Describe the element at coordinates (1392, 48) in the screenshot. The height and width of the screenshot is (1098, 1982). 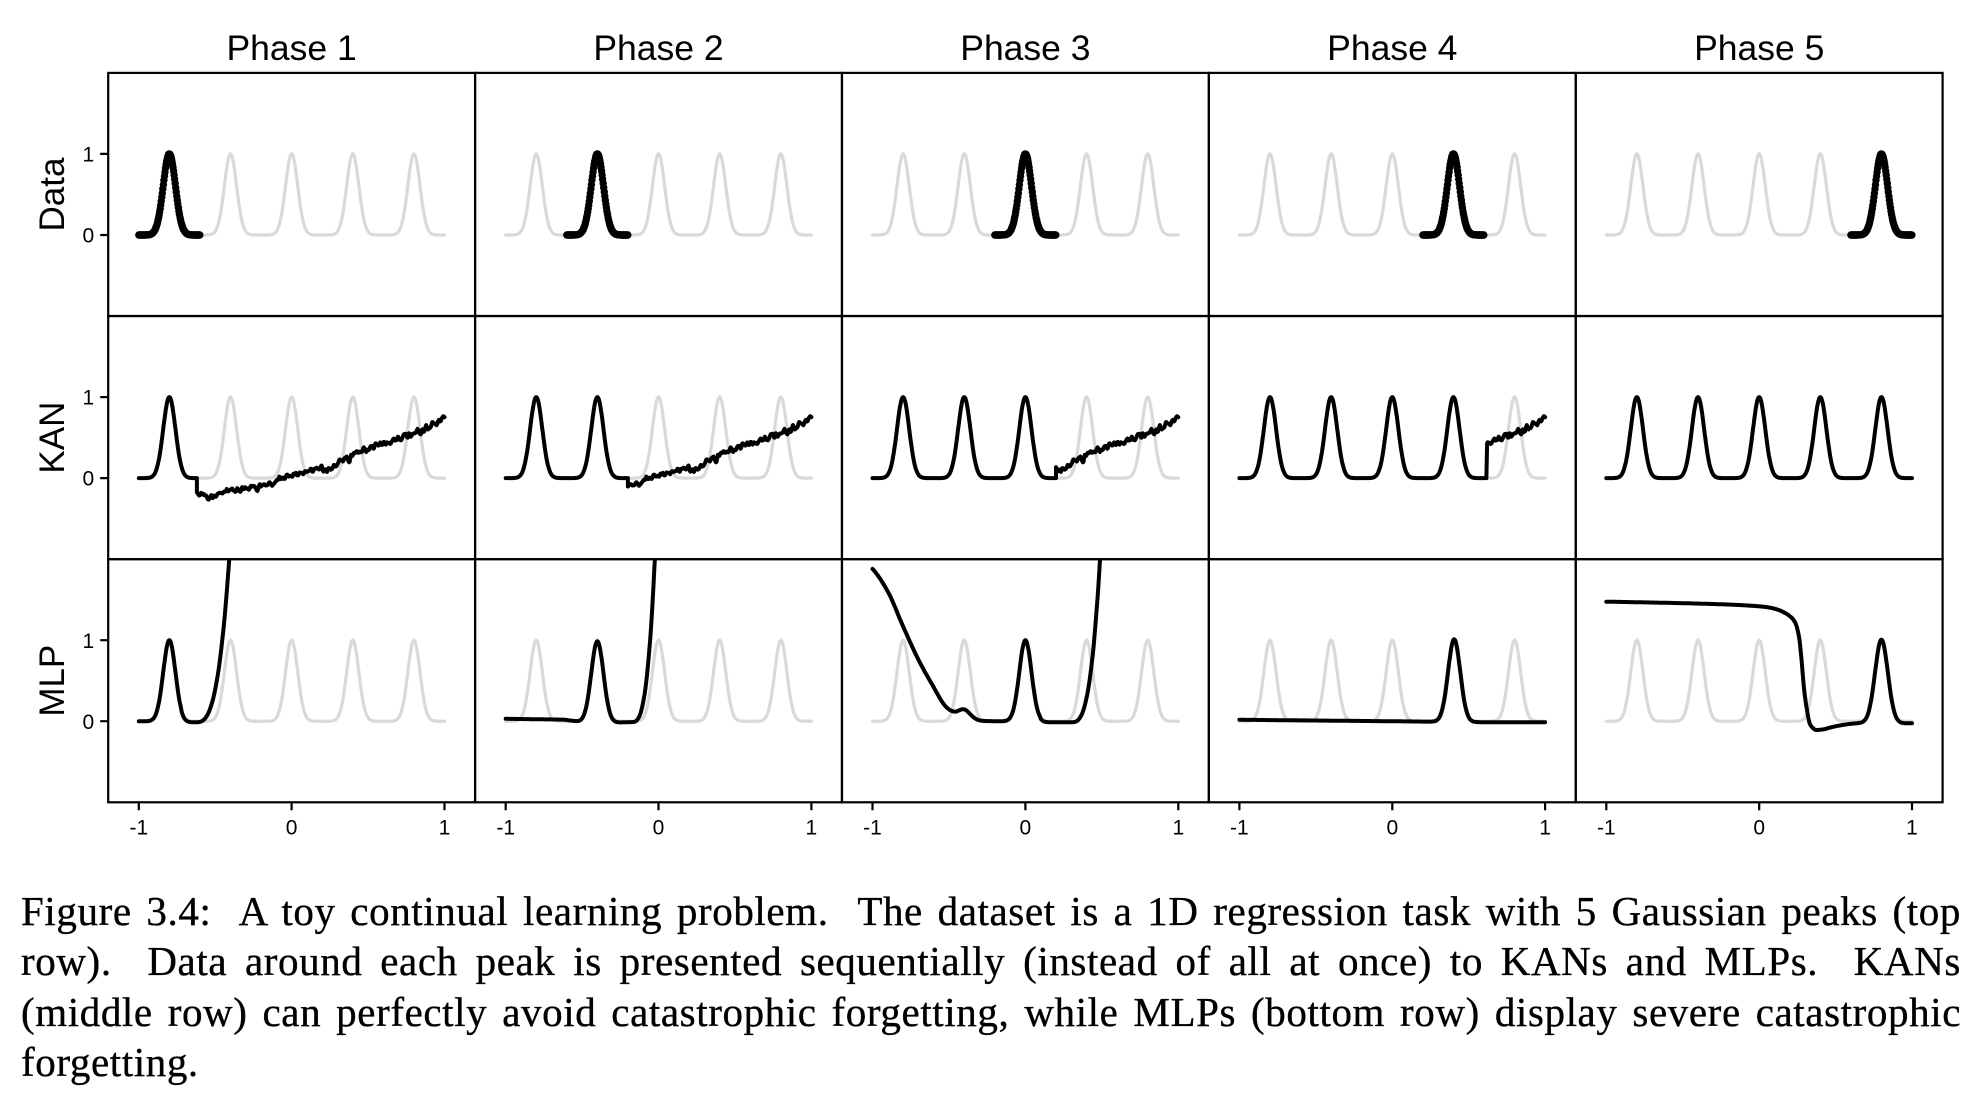
I see `svg-text: Phase 4` at that location.